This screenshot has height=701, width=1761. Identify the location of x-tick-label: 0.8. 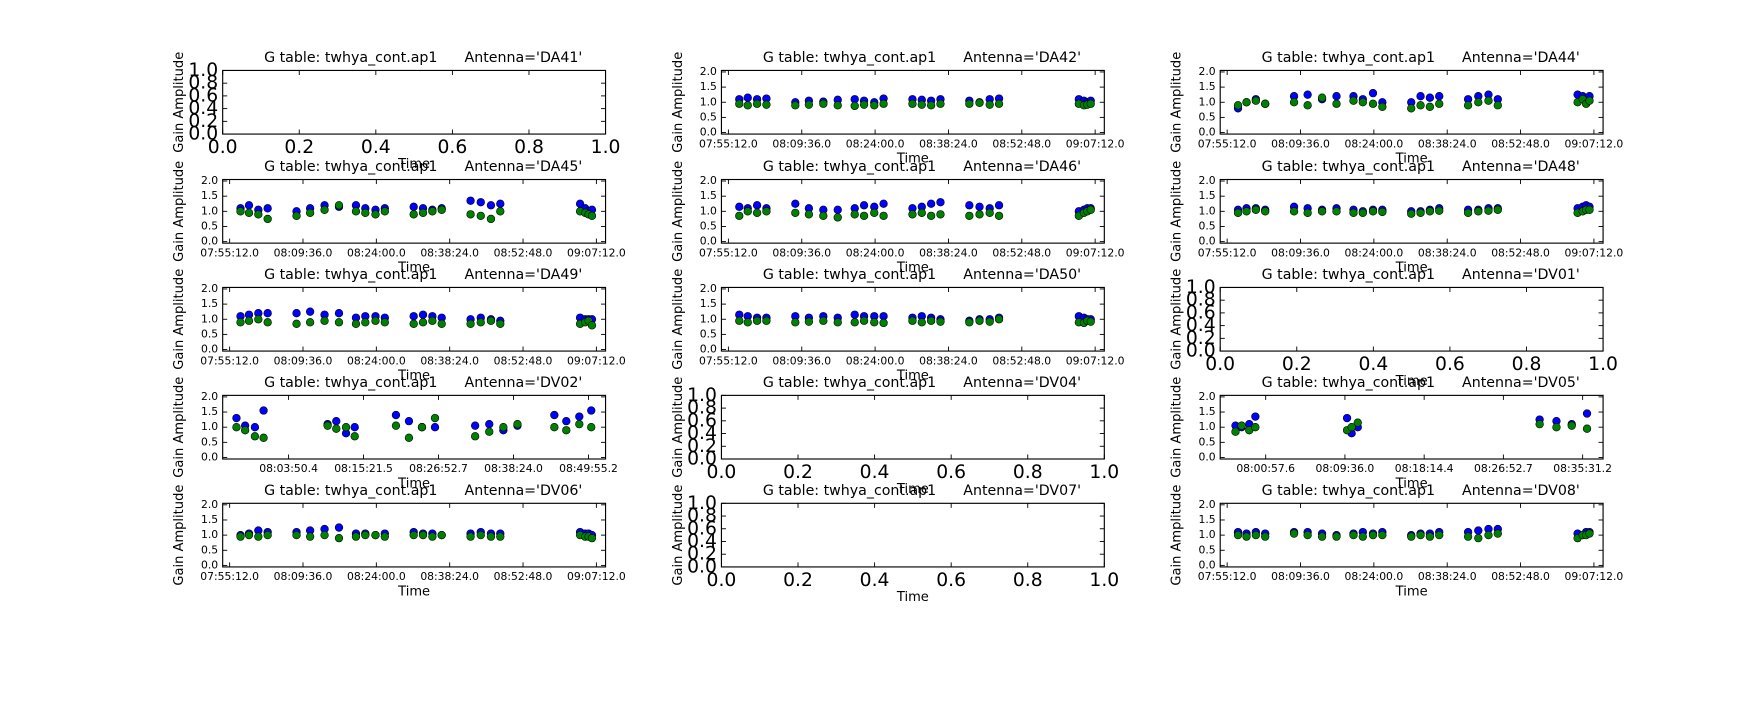
(1028, 580).